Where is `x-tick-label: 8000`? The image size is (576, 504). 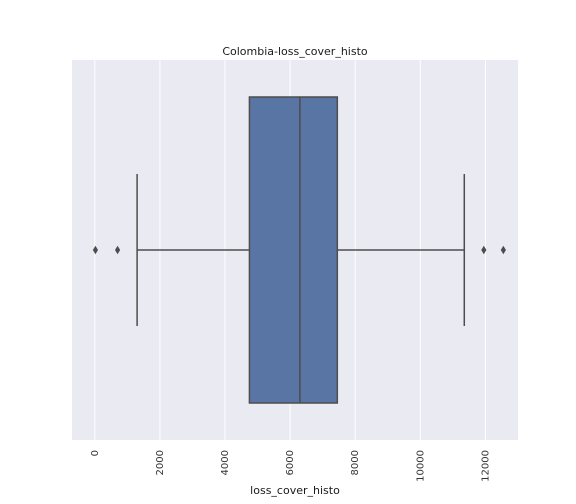
x-tick-label: 8000 is located at coordinates (355, 462).